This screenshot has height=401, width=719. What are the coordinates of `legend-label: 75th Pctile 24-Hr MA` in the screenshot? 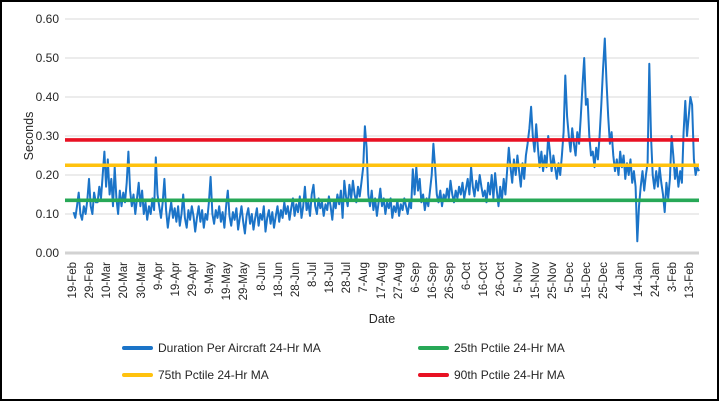 It's located at (213, 375).